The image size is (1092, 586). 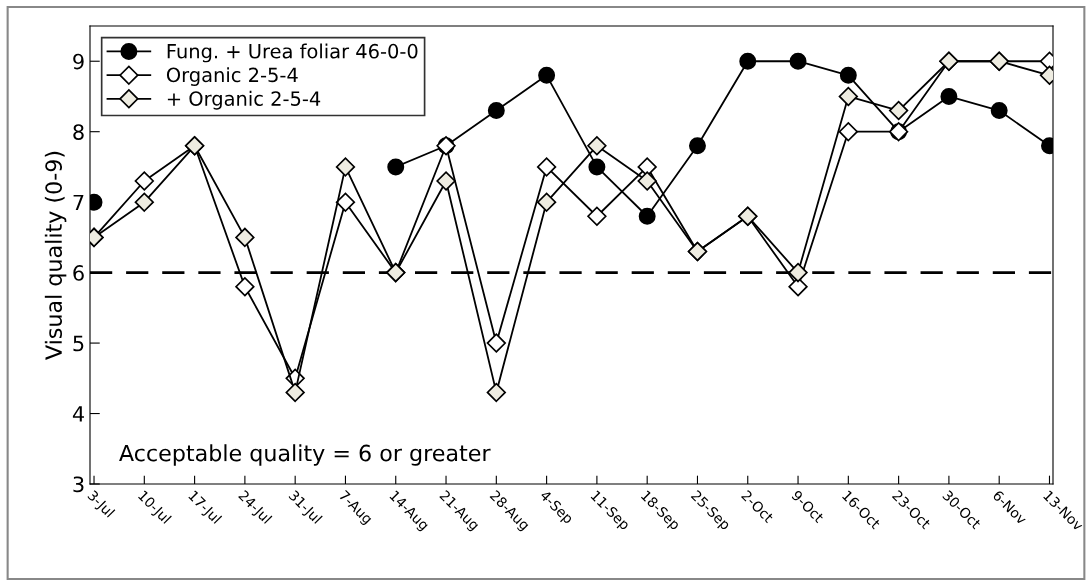 What do you see at coordinates (78, 132) in the screenshot?
I see `y-tick-label: 8` at bounding box center [78, 132].